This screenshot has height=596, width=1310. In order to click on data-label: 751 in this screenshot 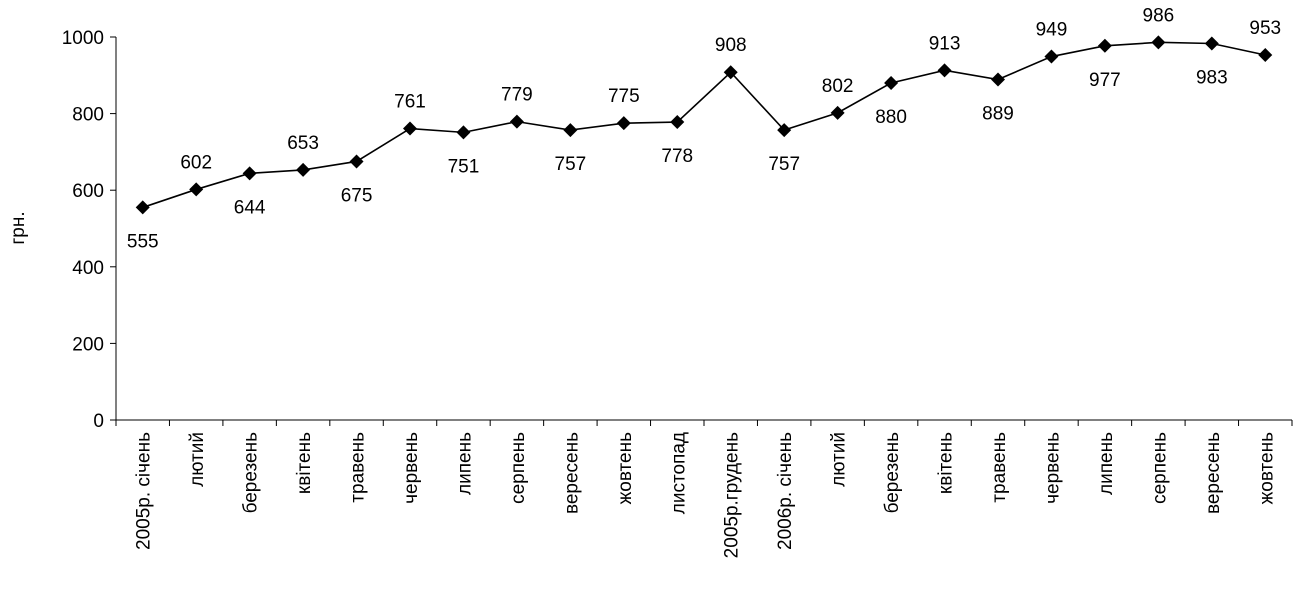, I will do `click(464, 166)`.